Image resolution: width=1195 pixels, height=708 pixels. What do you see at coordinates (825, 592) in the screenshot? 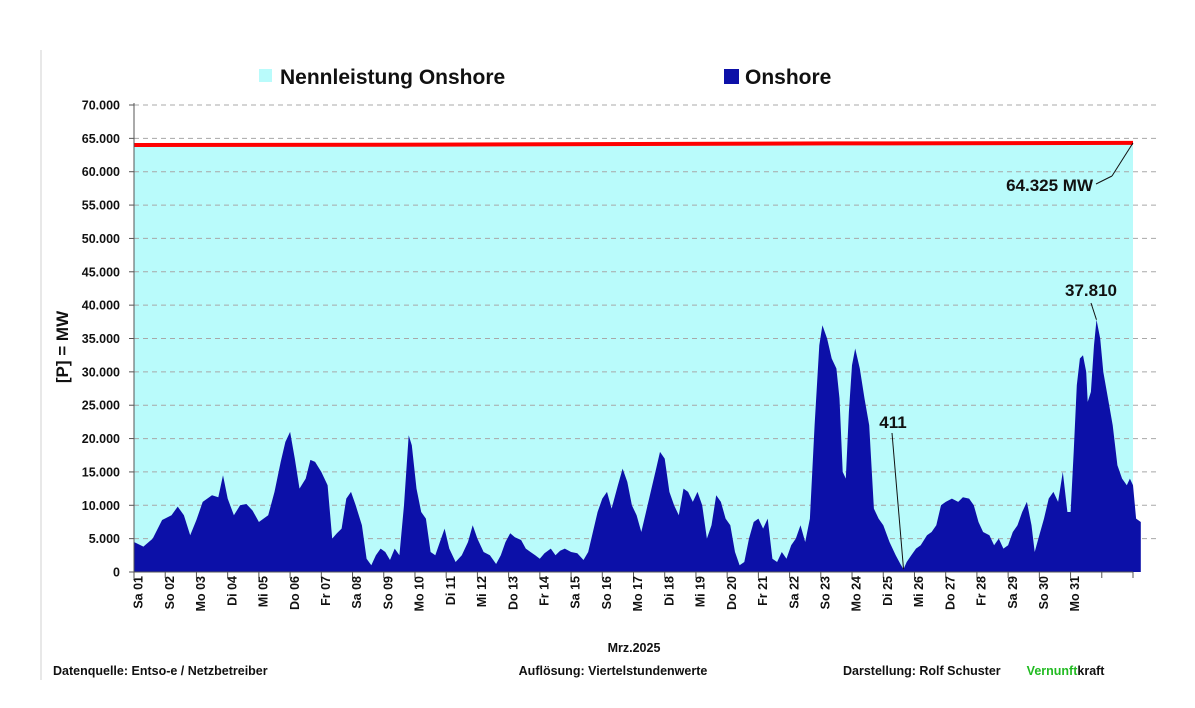
I see `x-tick-label: So 23` at bounding box center [825, 592].